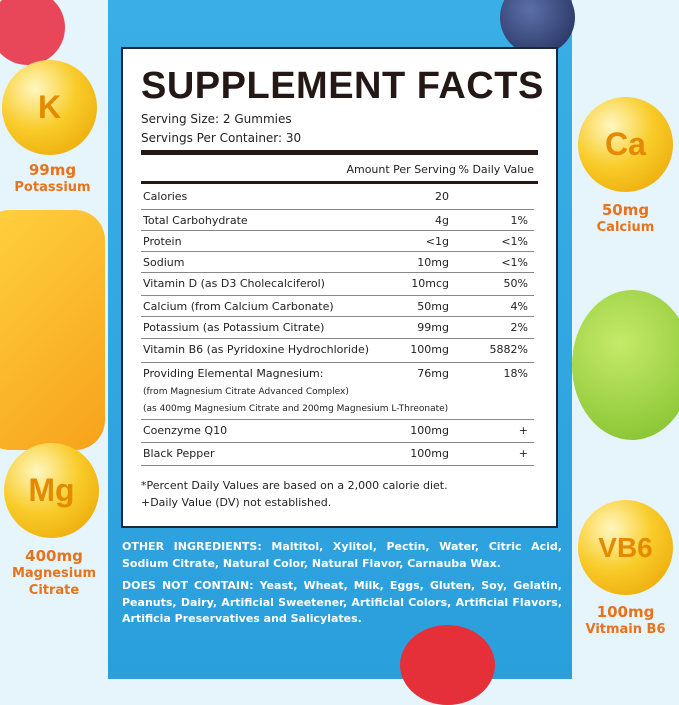 This screenshot has height=705, width=679. I want to click on amount: 50mg, so click(433, 306).